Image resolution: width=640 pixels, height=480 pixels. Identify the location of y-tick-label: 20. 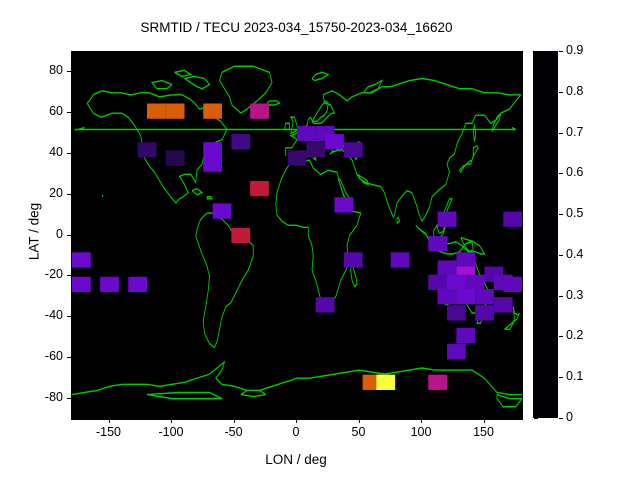
(56, 192).